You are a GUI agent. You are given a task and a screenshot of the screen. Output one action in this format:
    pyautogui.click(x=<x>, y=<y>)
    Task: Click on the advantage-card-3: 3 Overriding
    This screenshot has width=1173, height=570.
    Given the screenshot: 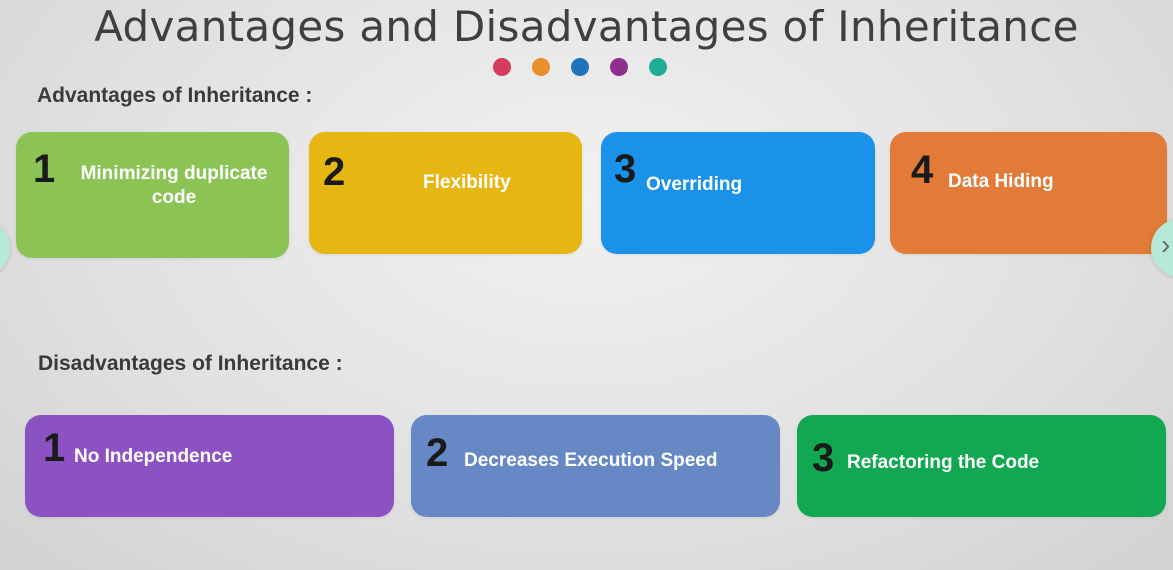 What is the action you would take?
    pyautogui.click(x=738, y=193)
    